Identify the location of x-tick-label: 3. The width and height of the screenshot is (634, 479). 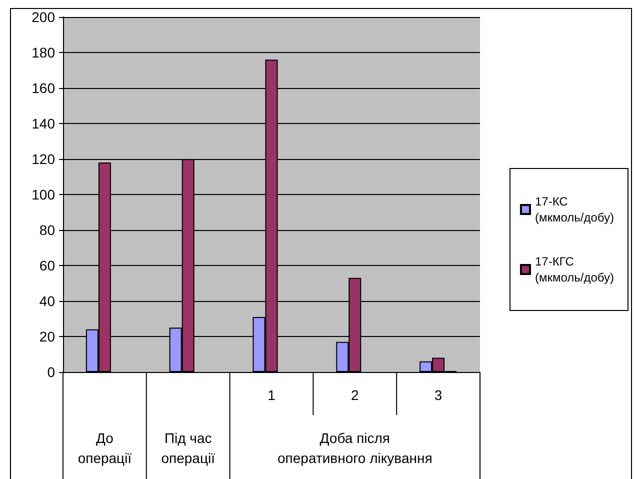
(438, 395).